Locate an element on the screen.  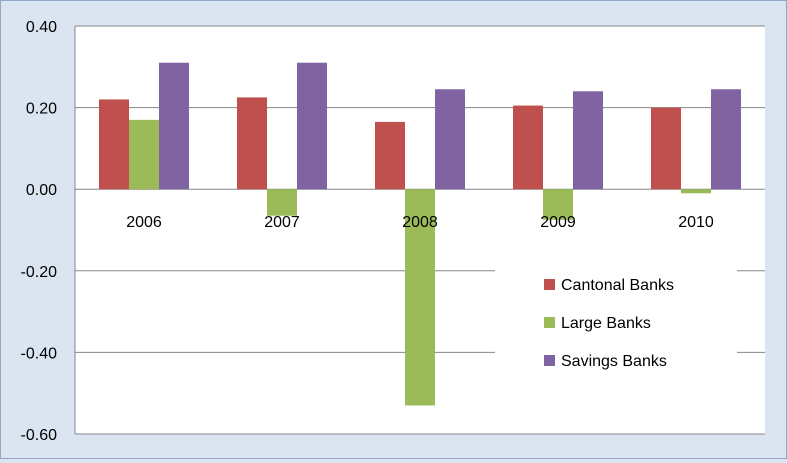
legend-background is located at coordinates (616, 325).